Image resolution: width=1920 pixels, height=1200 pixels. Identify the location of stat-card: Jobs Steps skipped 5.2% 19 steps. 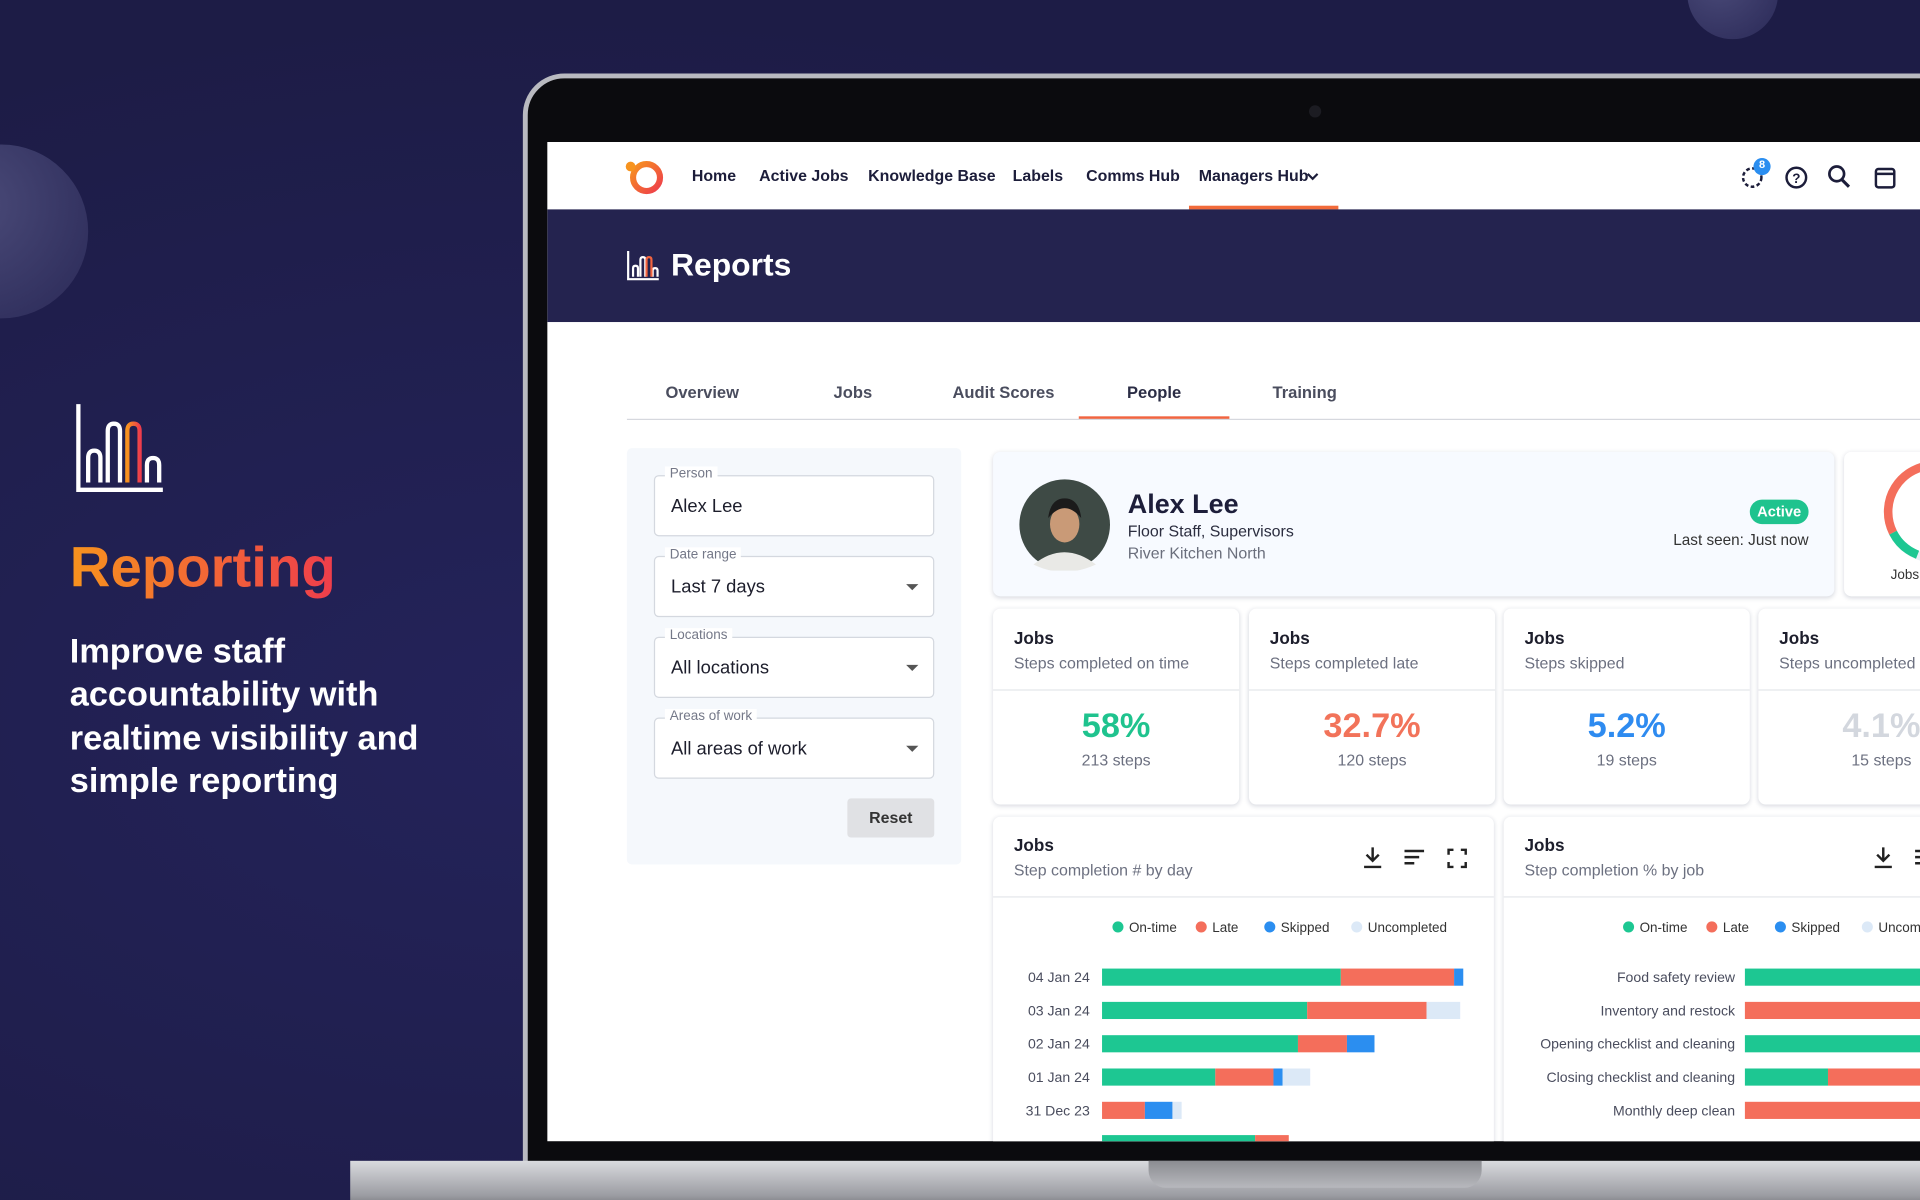
(1626, 706).